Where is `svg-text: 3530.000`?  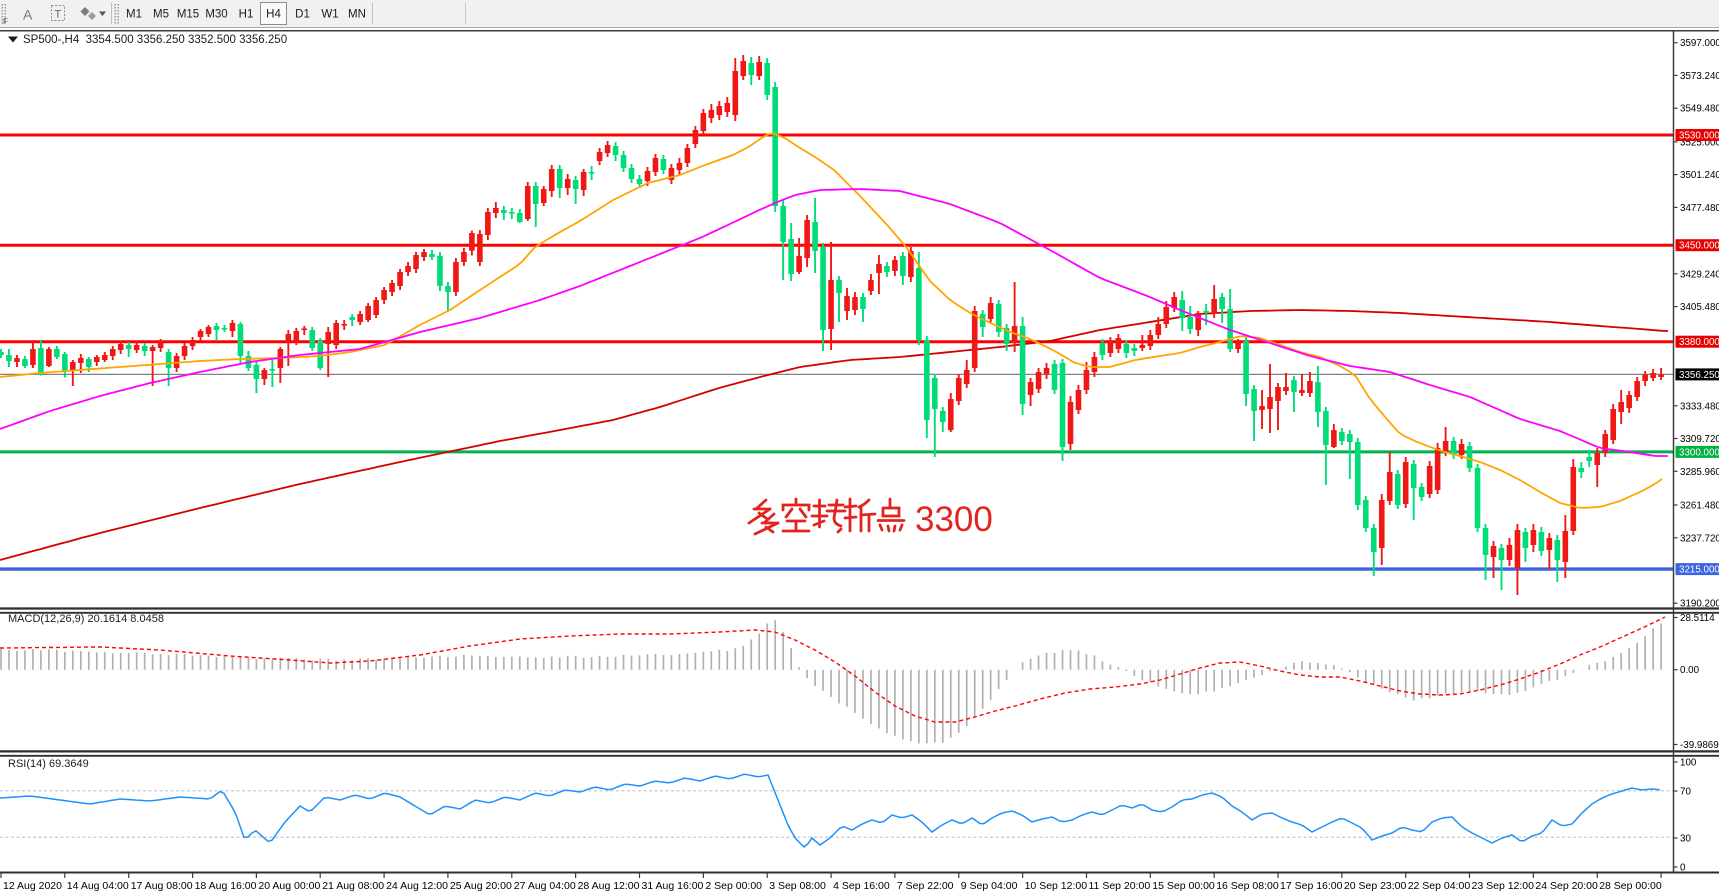 svg-text: 3530.000 is located at coordinates (1699, 136).